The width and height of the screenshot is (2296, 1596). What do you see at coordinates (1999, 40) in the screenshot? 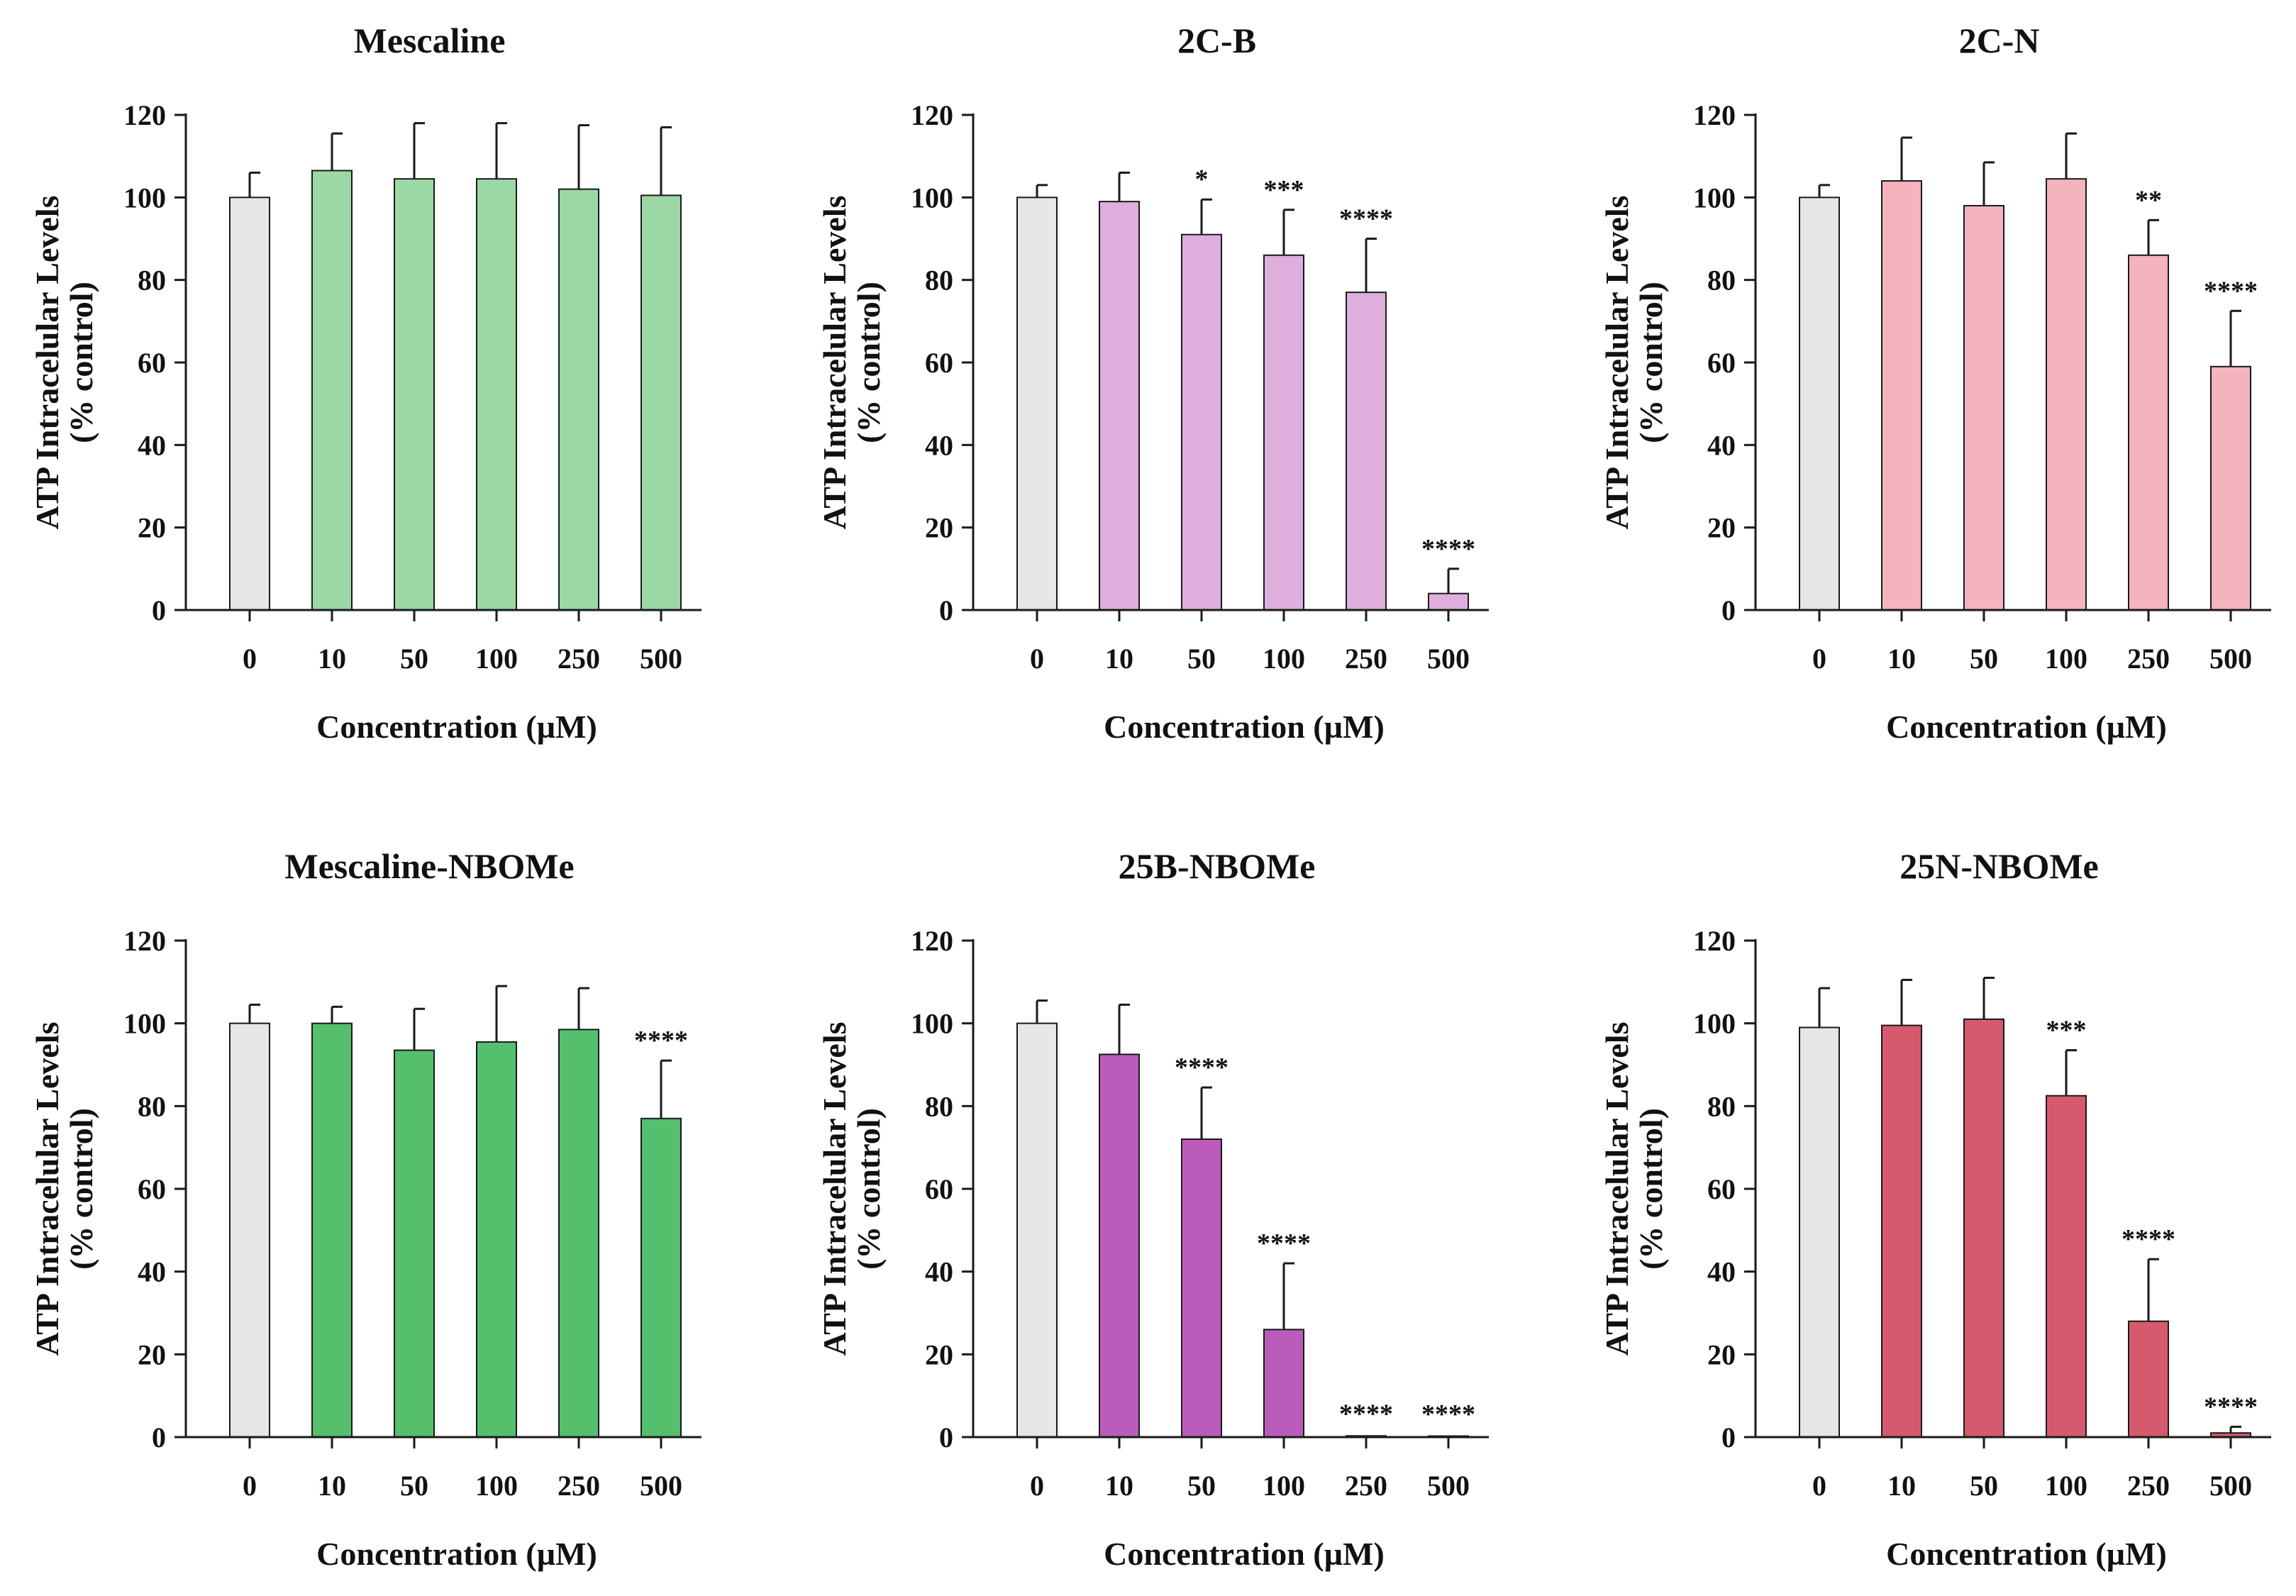
I see `chart-title: 2C-N` at bounding box center [1999, 40].